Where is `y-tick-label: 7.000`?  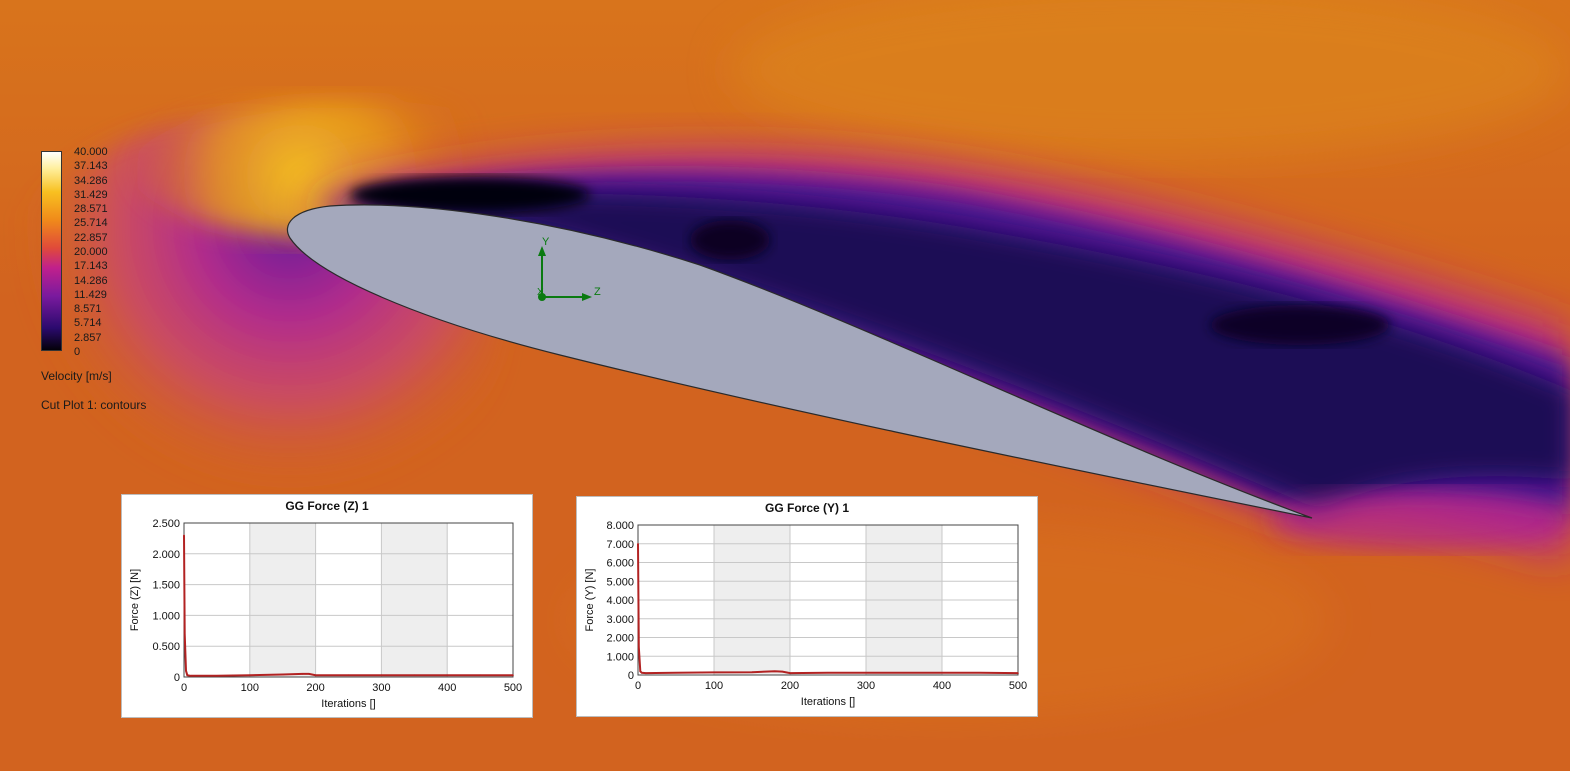
y-tick-label: 7.000 is located at coordinates (620, 545).